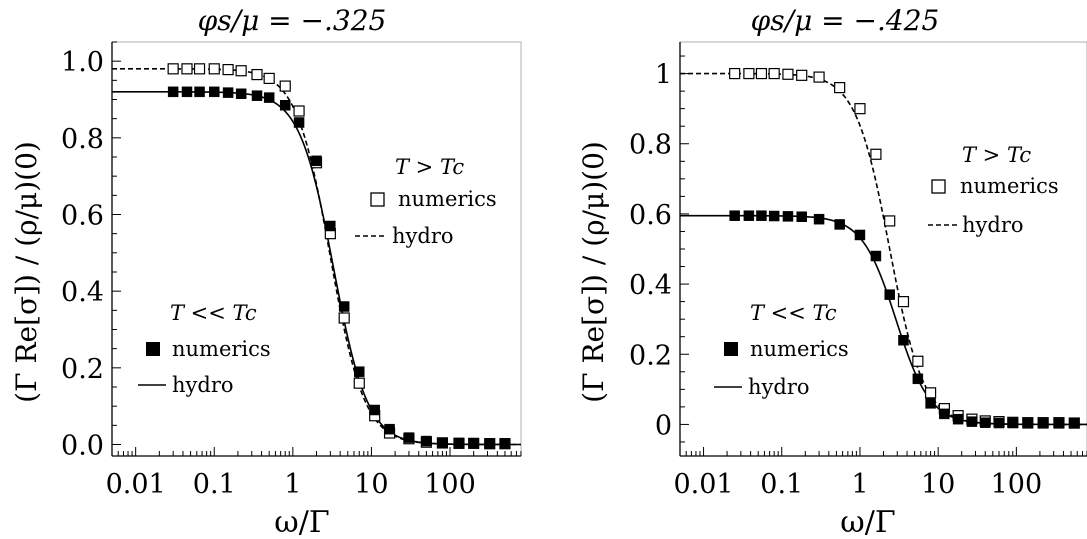 The height and width of the screenshot is (539, 1087). Describe the element at coordinates (429, 167) in the screenshot. I see `left-legend-hot-header: T > Tc` at that location.